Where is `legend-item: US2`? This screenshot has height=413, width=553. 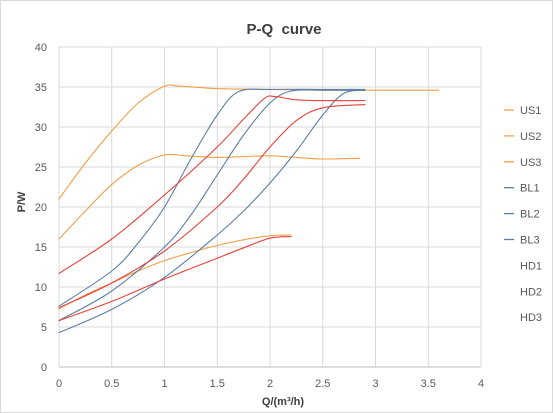
legend-item: US2 is located at coordinates (522, 137).